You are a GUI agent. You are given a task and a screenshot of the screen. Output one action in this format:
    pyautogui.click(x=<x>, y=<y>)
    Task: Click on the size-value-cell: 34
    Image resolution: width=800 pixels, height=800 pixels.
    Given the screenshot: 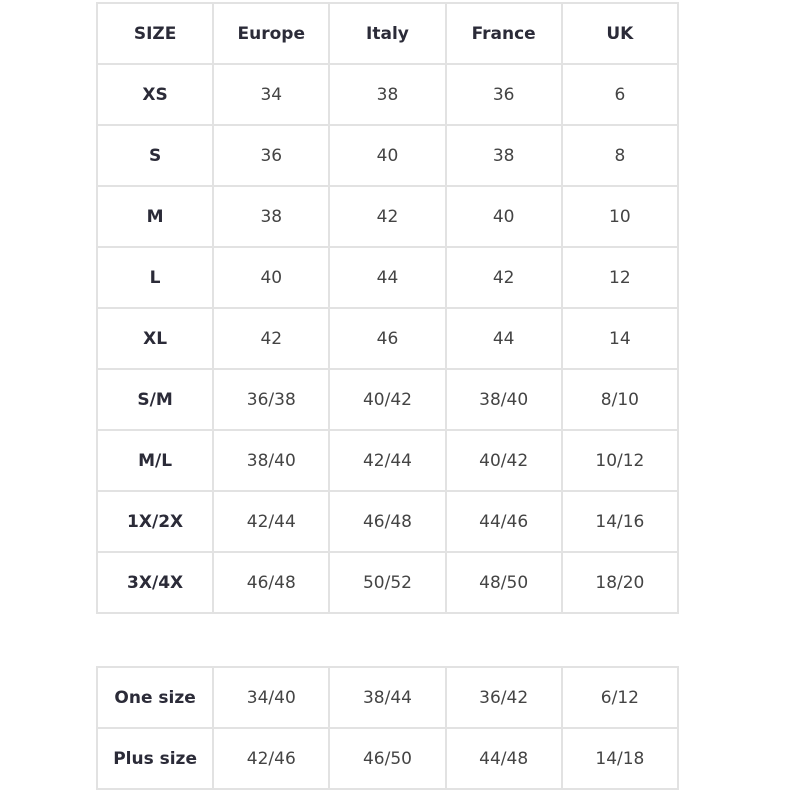 What is the action you would take?
    pyautogui.click(x=271, y=94)
    